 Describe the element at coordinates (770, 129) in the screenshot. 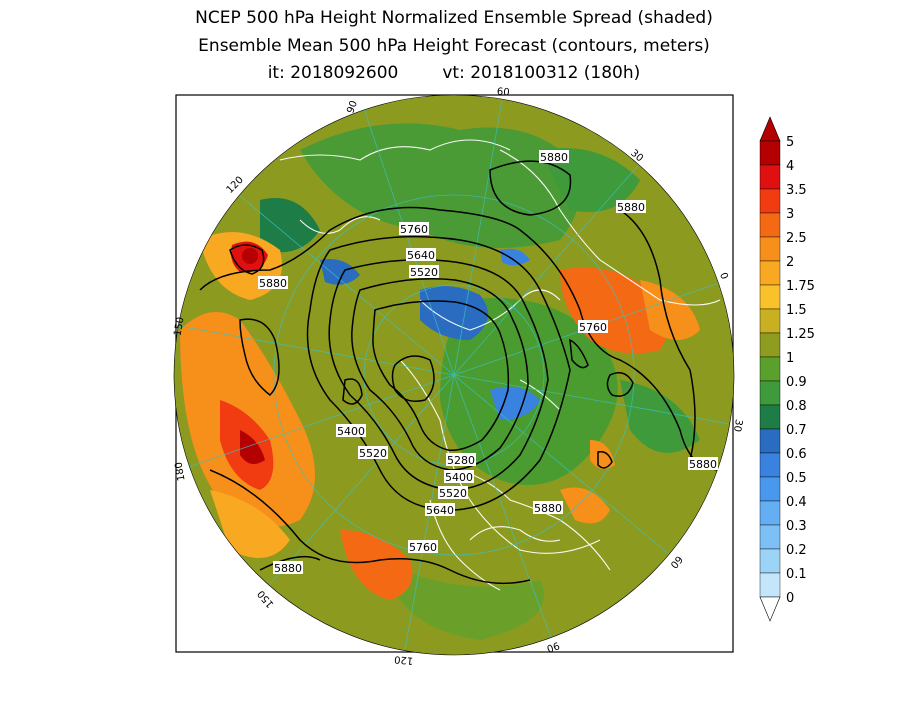

I see `colorbar-top-arrow` at that location.